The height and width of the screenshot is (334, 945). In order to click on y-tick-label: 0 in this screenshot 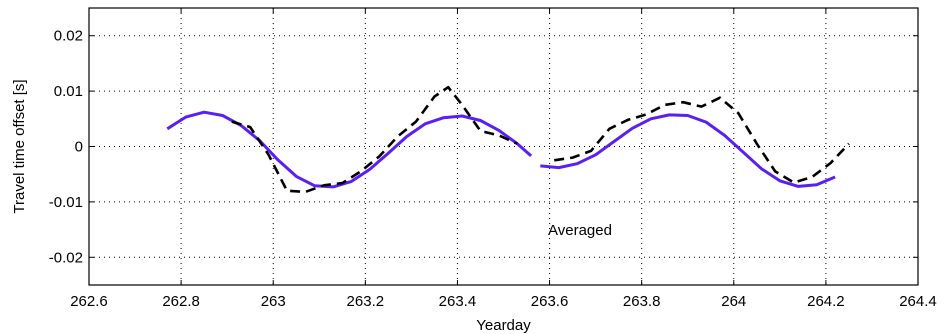, I will do `click(79, 147)`.